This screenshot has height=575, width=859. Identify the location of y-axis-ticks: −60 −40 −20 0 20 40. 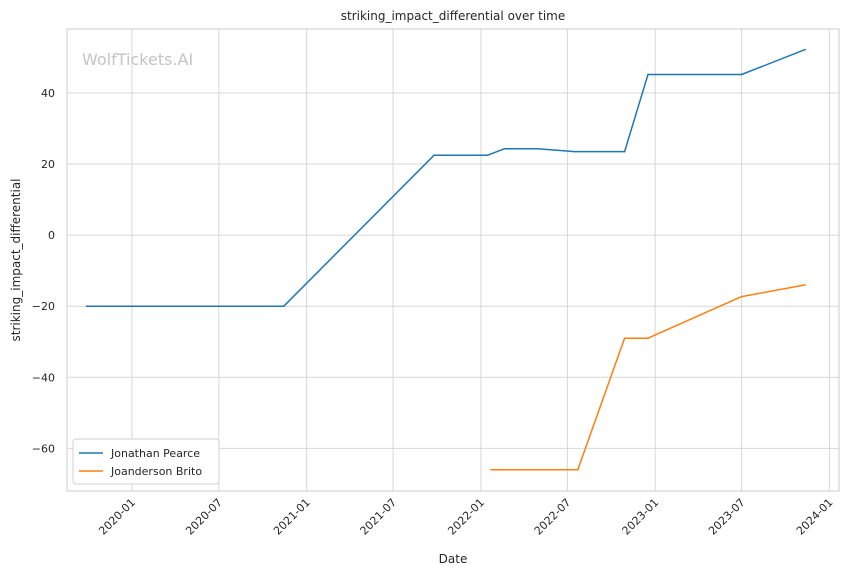
(43, 271).